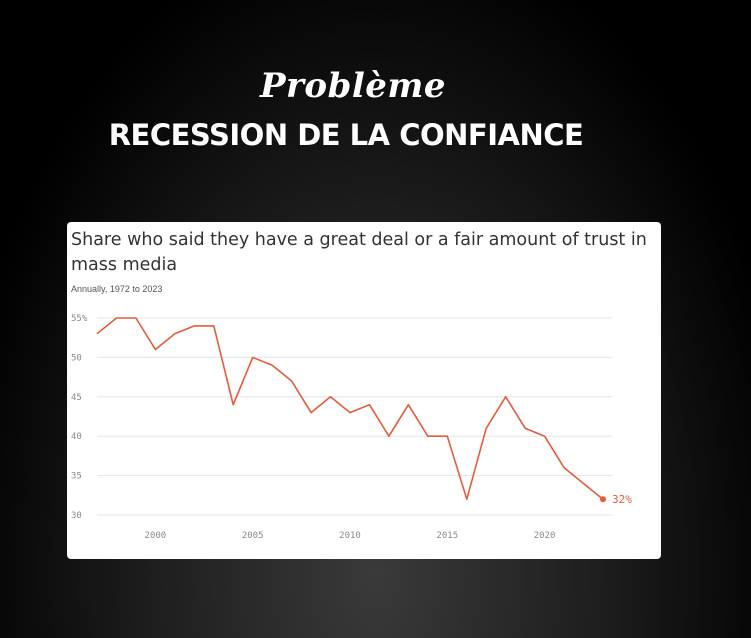  Describe the element at coordinates (76, 437) in the screenshot. I see `y-tick-label: 40` at that location.